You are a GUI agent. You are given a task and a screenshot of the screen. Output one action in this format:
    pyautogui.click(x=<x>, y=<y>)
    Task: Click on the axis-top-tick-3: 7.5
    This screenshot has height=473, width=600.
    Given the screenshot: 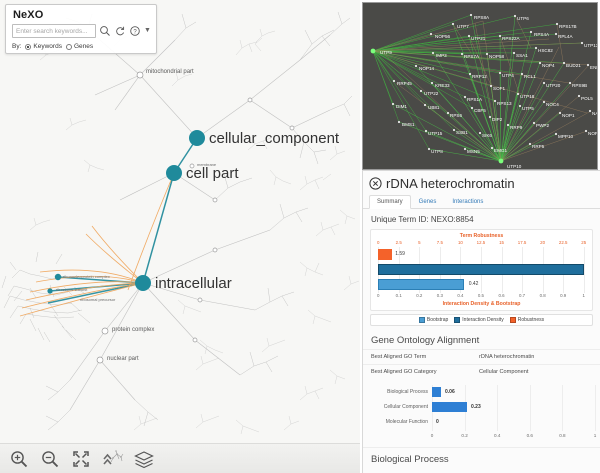 What is the action you would take?
    pyautogui.click(x=439, y=242)
    